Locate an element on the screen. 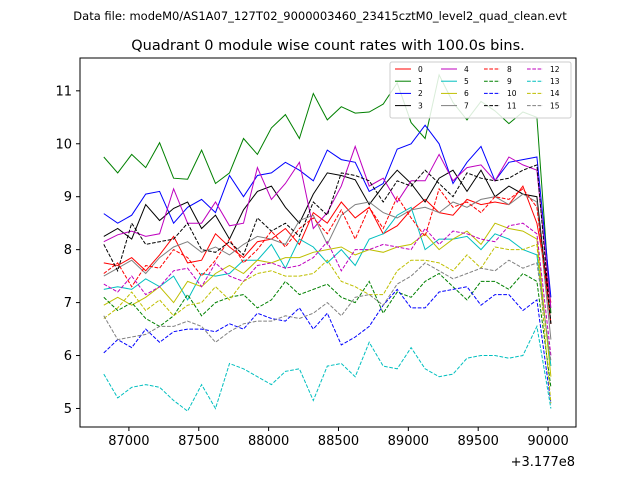  legend-label-1: 1 is located at coordinates (420, 81).